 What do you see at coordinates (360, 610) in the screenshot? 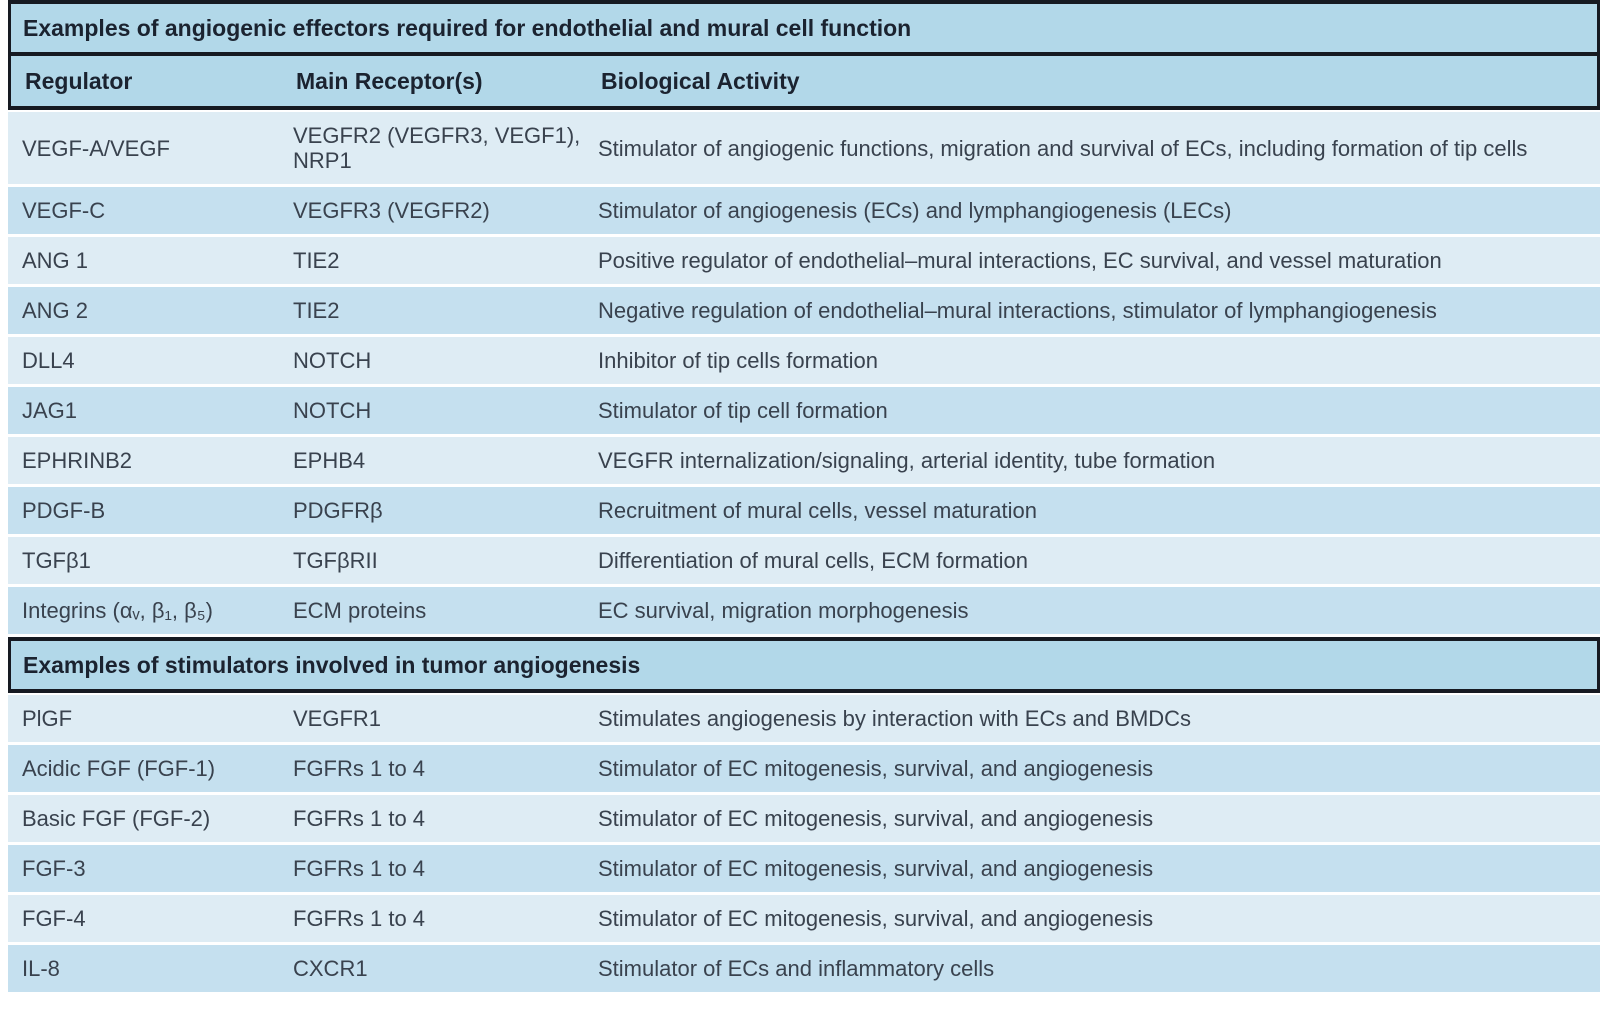
I see `cell-receptor: ECM proteins` at bounding box center [360, 610].